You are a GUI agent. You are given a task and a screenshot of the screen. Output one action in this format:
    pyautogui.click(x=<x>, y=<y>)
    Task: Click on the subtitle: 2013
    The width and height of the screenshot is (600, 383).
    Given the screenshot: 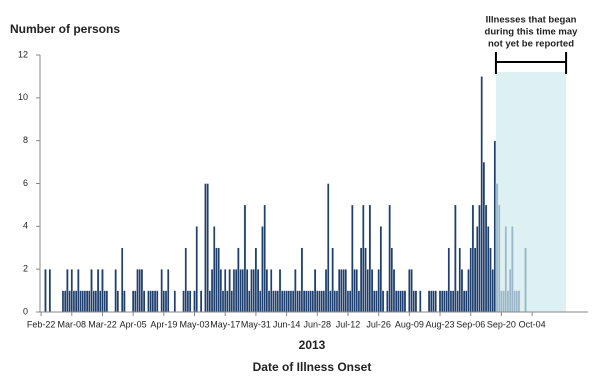 What is the action you would take?
    pyautogui.click(x=312, y=345)
    